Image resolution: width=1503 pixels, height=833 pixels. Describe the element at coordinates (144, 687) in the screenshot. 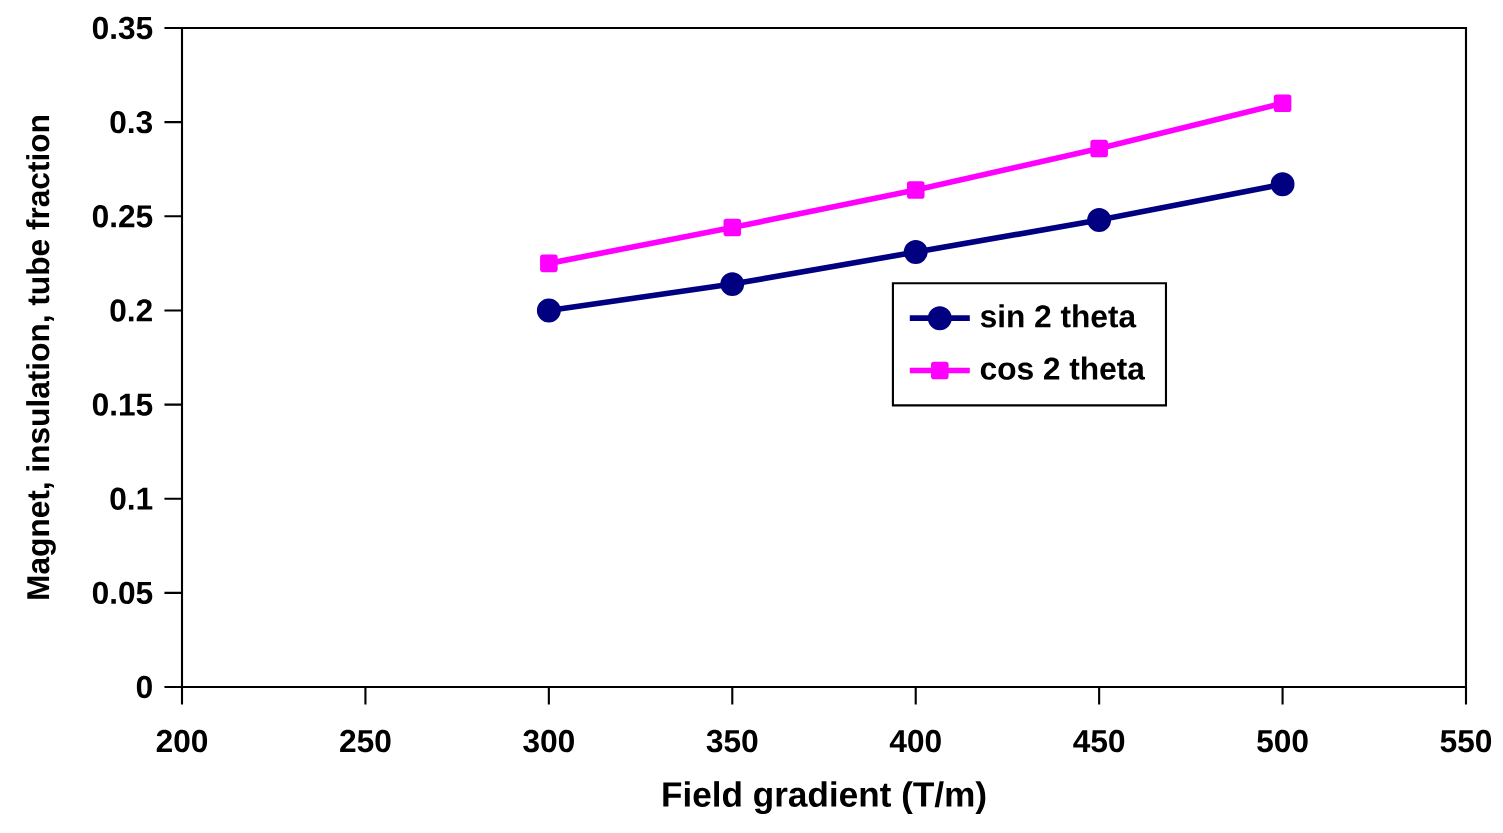

I see `y-tick-label: 0` at that location.